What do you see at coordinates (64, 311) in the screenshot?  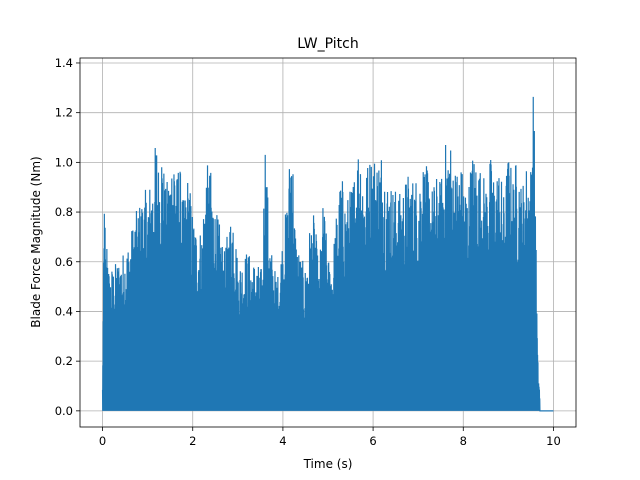 I see `y-tick-label: 0.4` at bounding box center [64, 311].